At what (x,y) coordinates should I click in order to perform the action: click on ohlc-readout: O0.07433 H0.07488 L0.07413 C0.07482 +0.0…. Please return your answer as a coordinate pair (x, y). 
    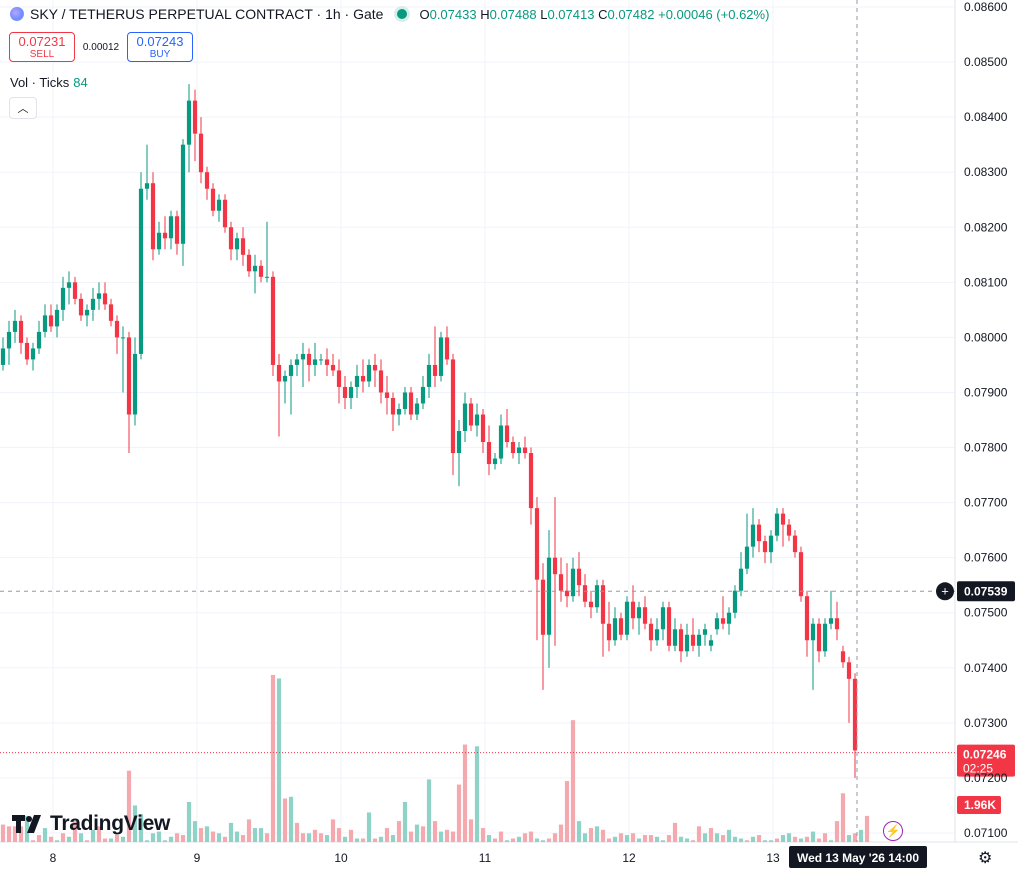
    Looking at the image, I should click on (594, 14).